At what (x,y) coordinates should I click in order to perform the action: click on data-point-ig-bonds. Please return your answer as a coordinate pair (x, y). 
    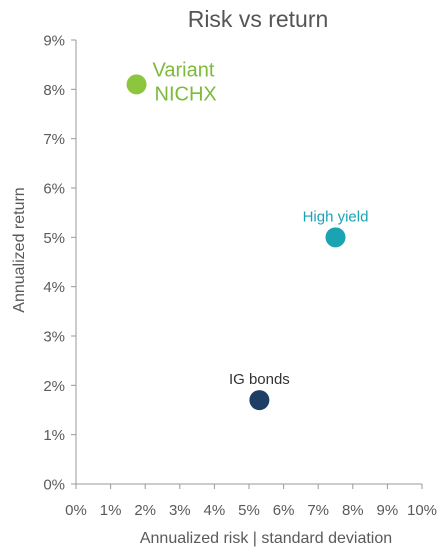
    Looking at the image, I should click on (259, 400).